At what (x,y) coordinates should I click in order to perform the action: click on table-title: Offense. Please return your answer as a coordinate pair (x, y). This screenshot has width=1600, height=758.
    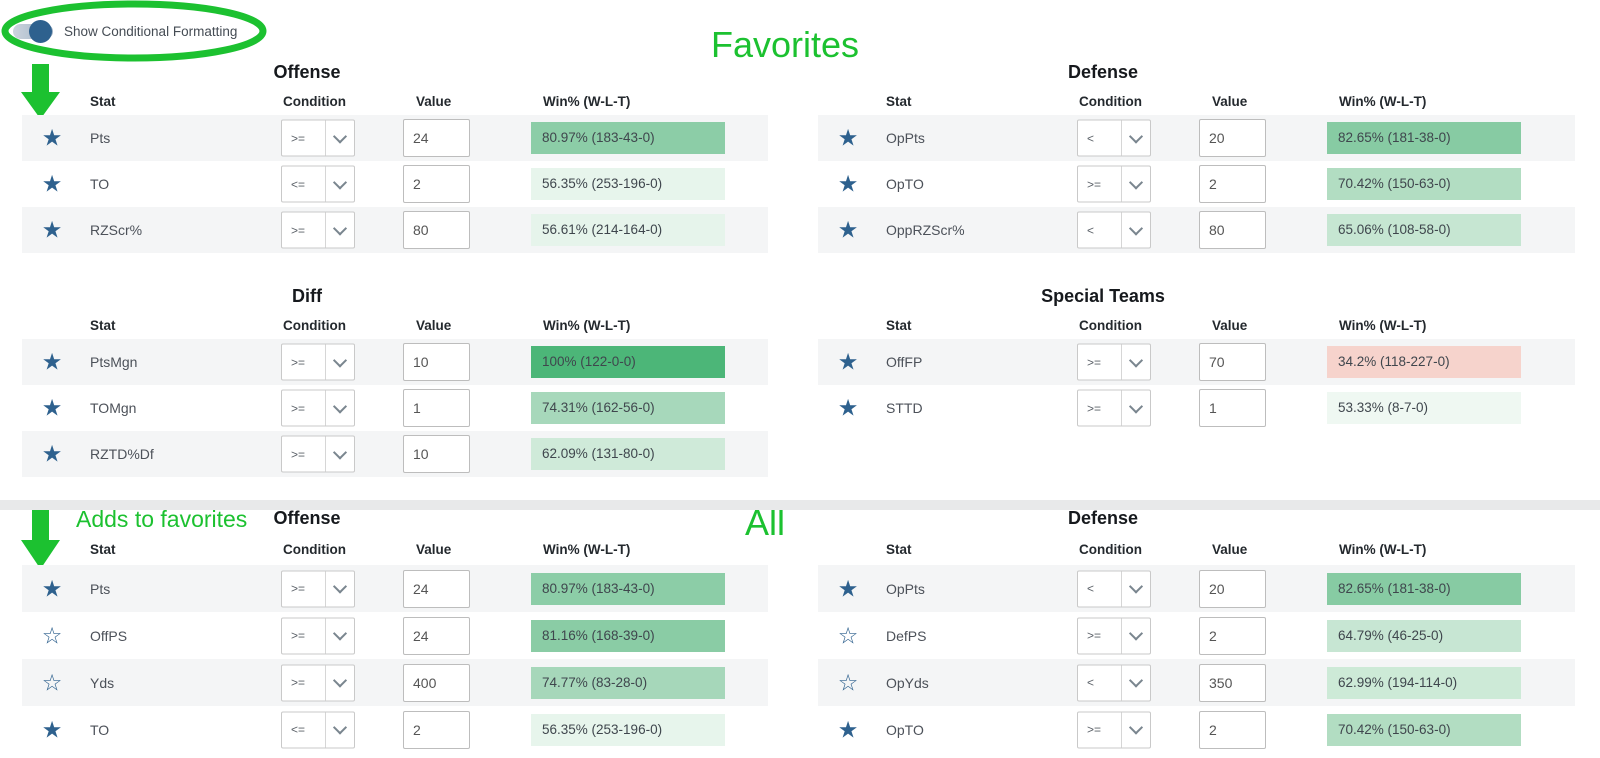
    Looking at the image, I should click on (307, 518).